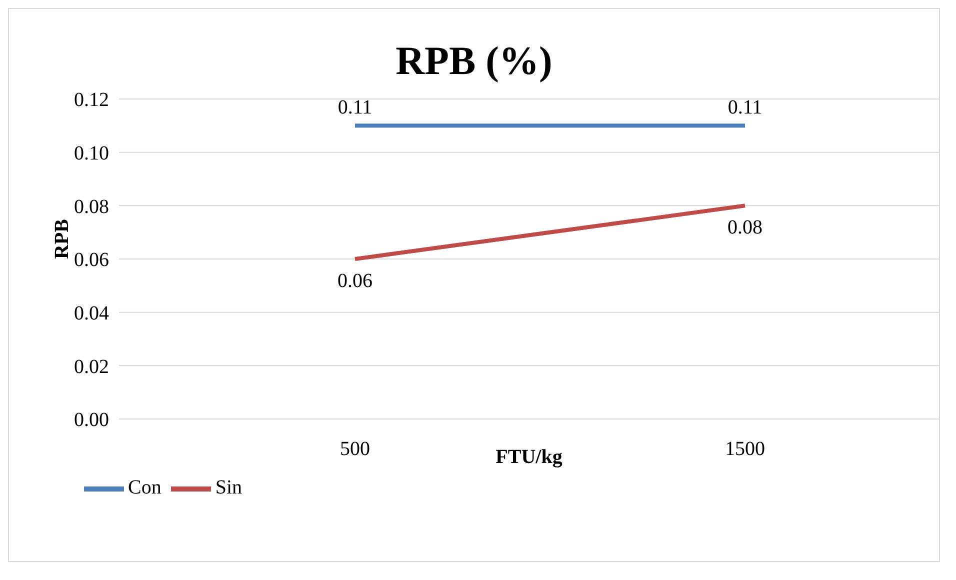 The height and width of the screenshot is (580, 956). Describe the element at coordinates (91, 313) in the screenshot. I see `y-tick-label: 0.04` at that location.